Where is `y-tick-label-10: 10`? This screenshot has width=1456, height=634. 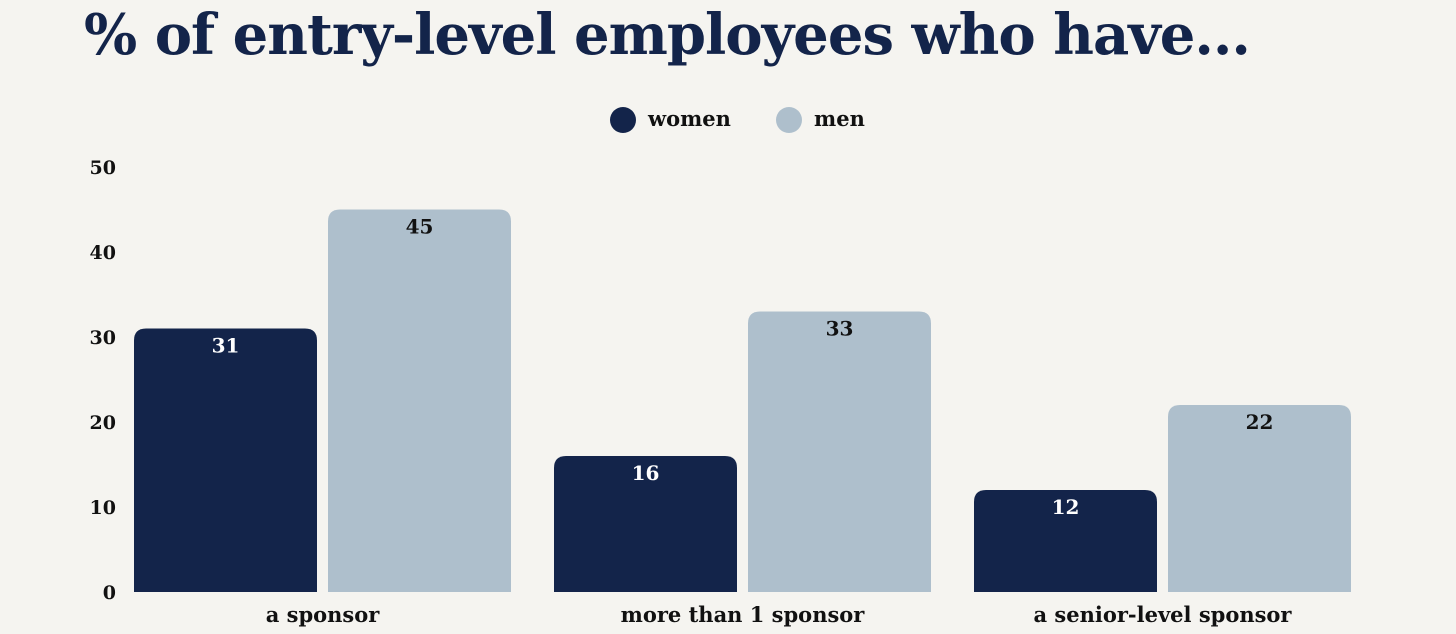 y-tick-label-10: 10 is located at coordinates (103, 508).